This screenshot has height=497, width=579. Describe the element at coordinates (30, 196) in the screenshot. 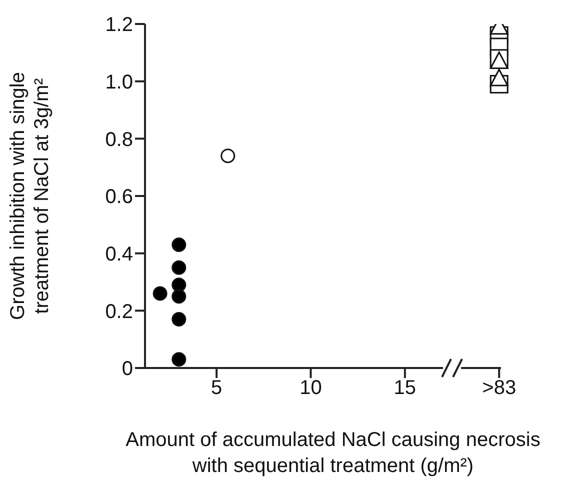

I see `y-axis-title: Growth inhibition with single treatment of NaCl at 3g/m²` at that location.